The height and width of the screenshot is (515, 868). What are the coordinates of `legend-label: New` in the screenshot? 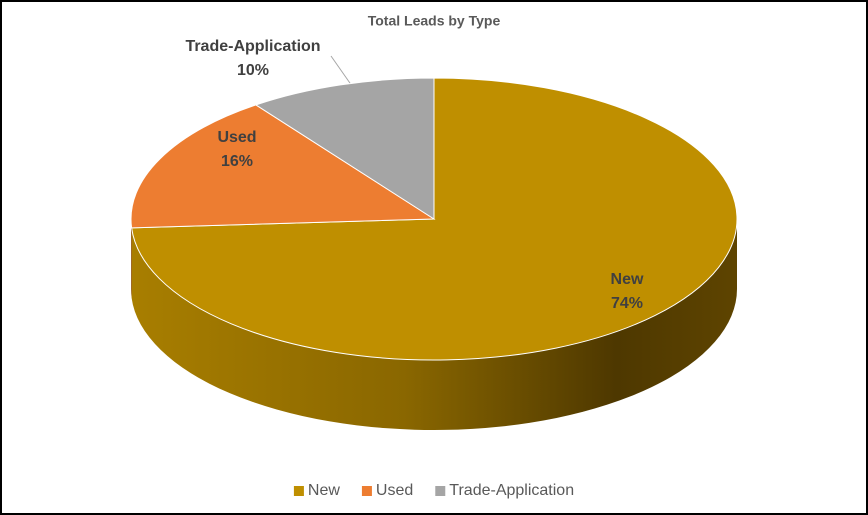 It's located at (324, 490).